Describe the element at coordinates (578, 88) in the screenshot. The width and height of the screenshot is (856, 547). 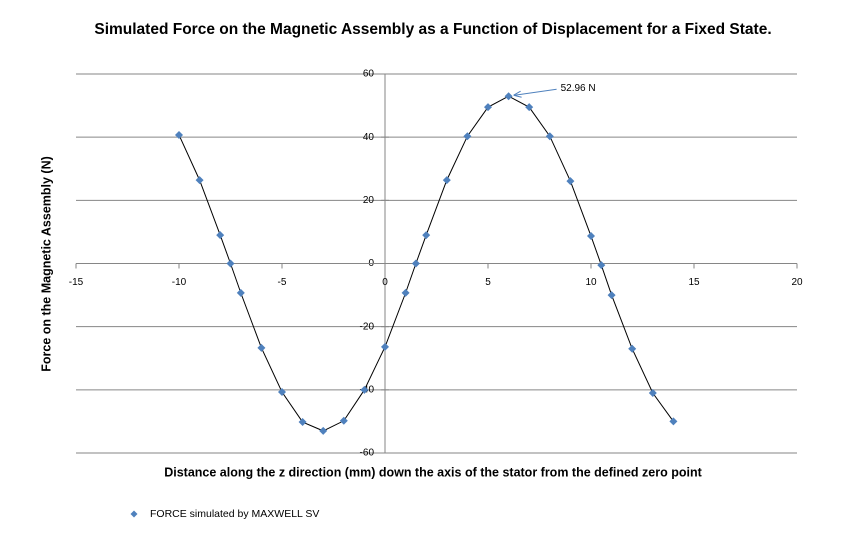
I see `annotation: 52.96 N` at that location.